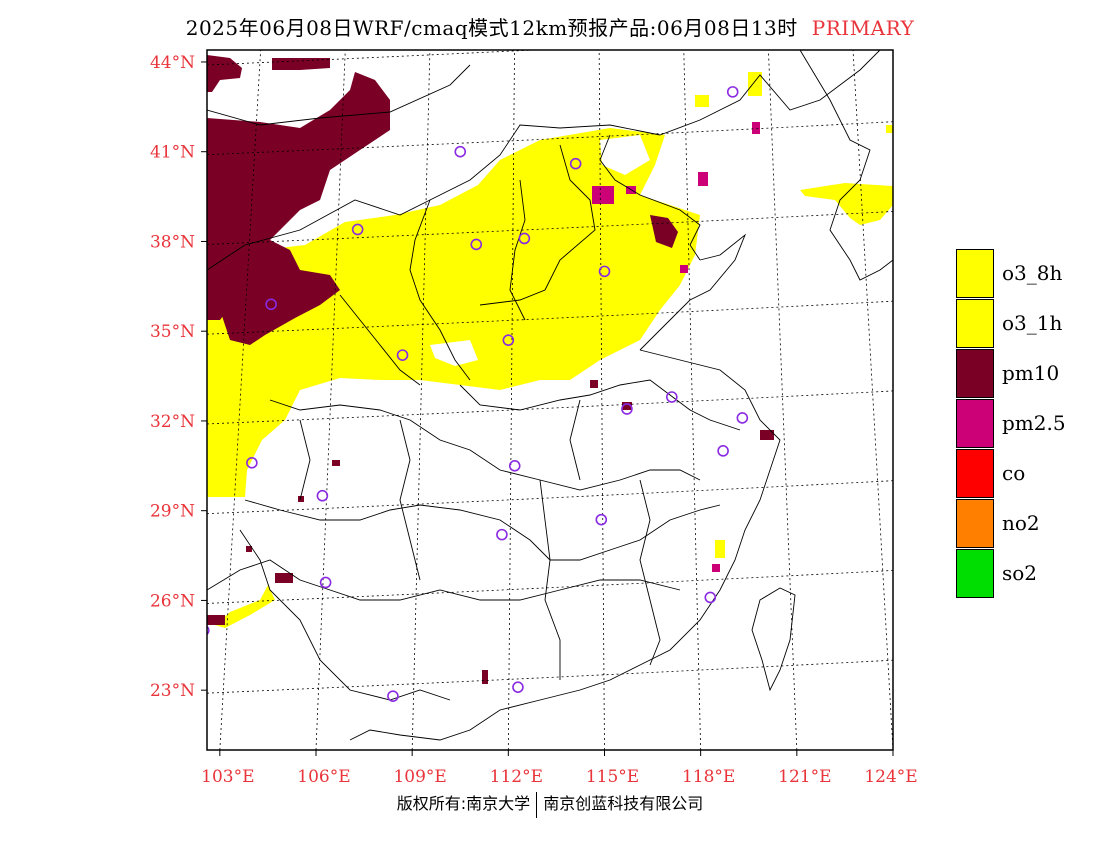 This screenshot has height=850, width=1100. What do you see at coordinates (1020, 573) in the screenshot?
I see `legend-label: so2` at bounding box center [1020, 573].